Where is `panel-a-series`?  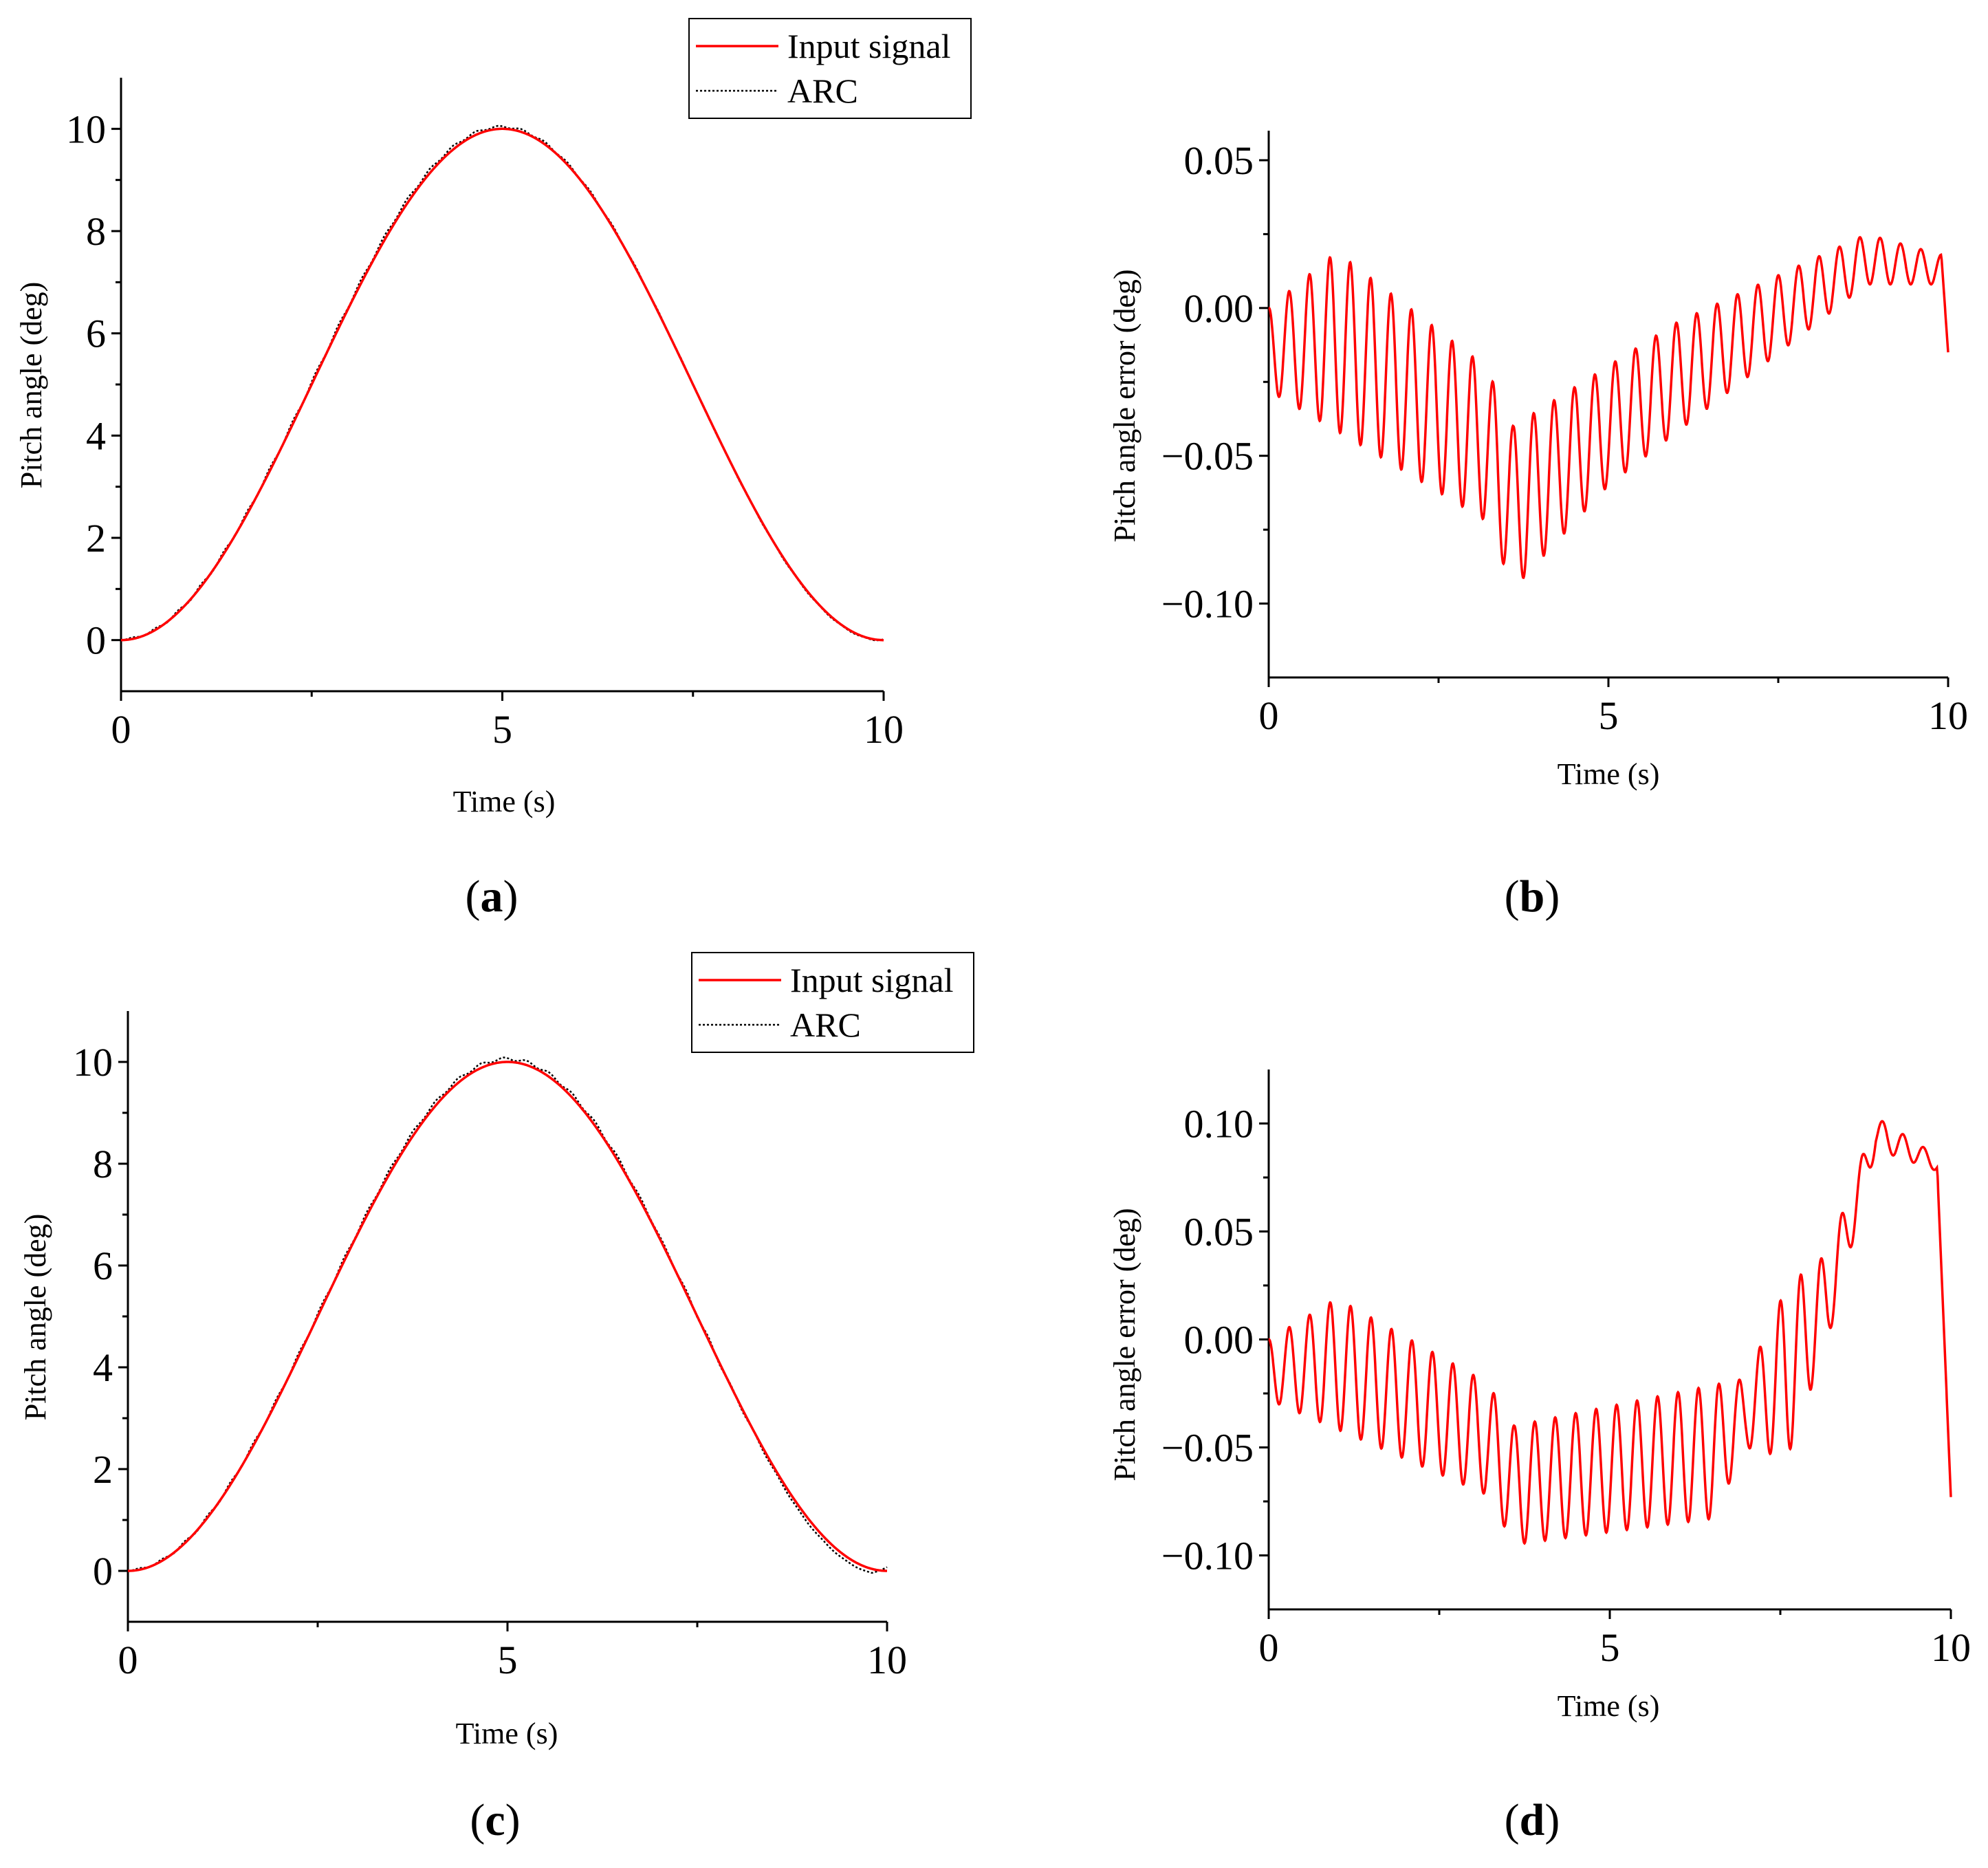
panel-a-series is located at coordinates (502, 383).